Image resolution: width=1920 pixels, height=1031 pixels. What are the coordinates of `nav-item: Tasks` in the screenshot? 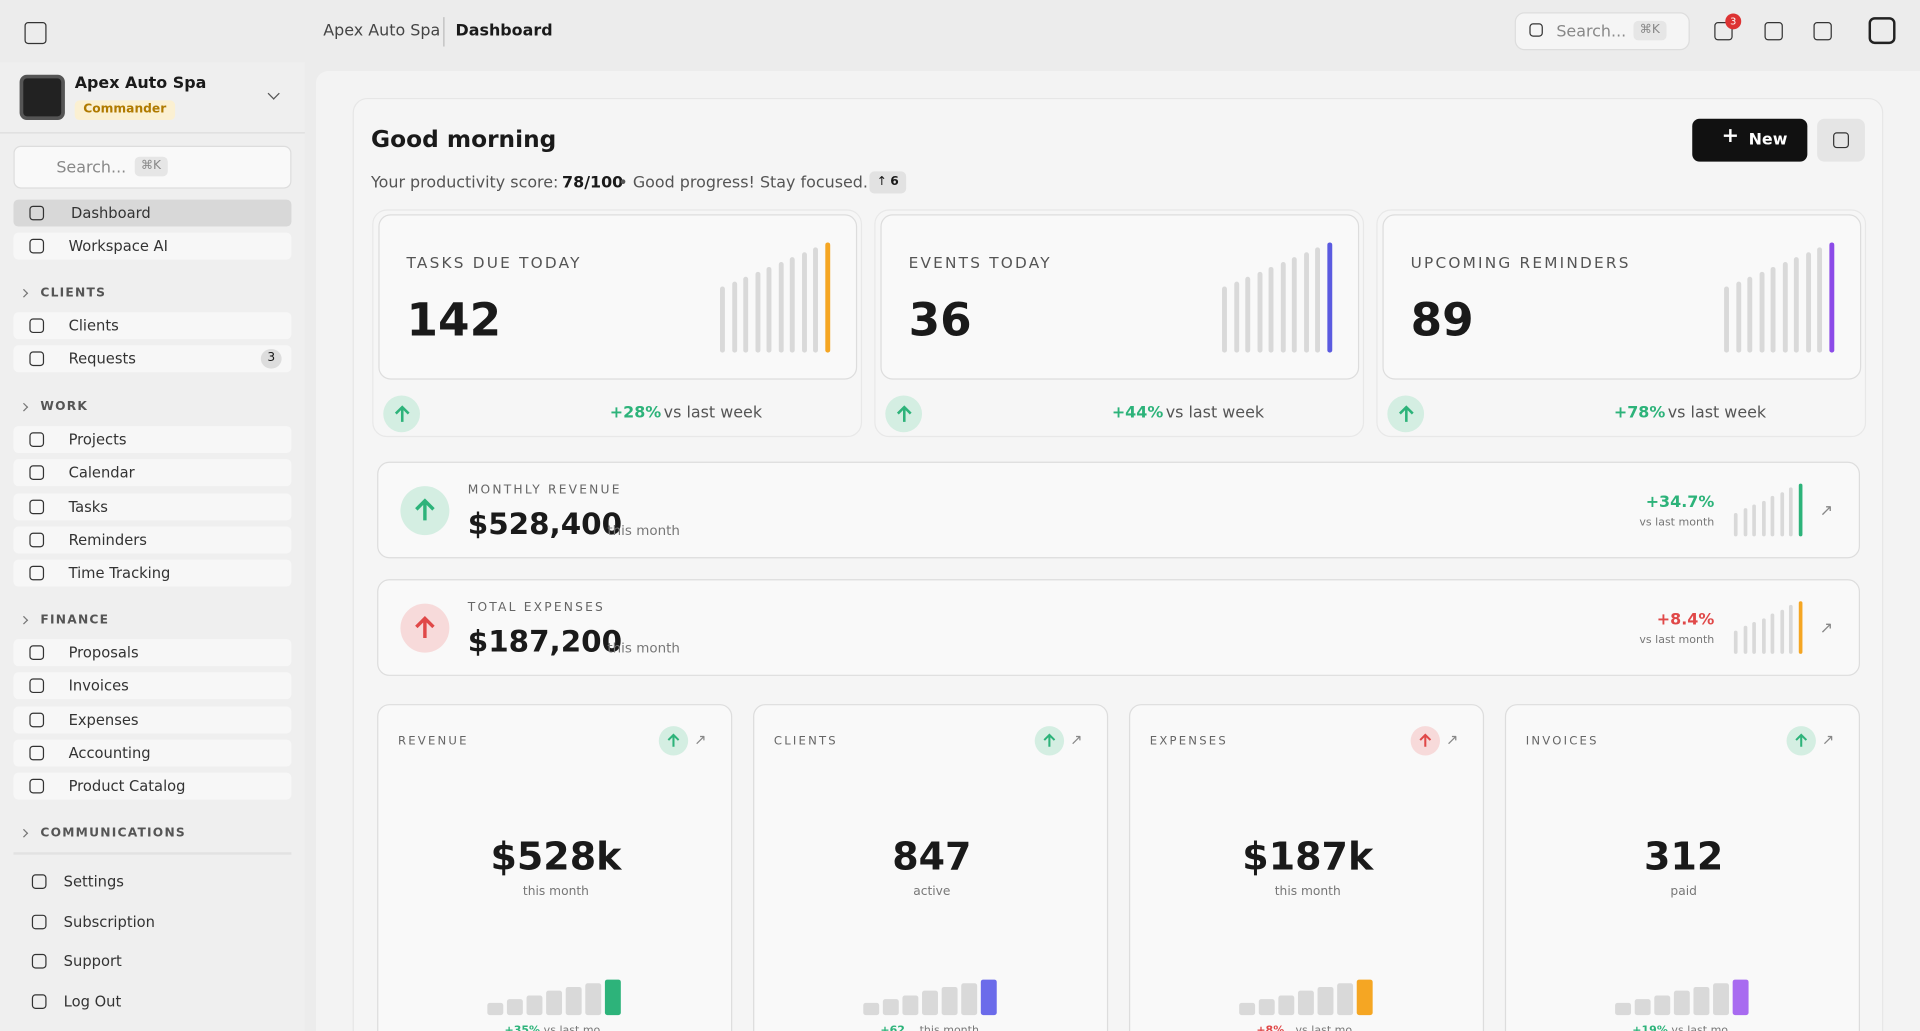 It's located at (152, 506).